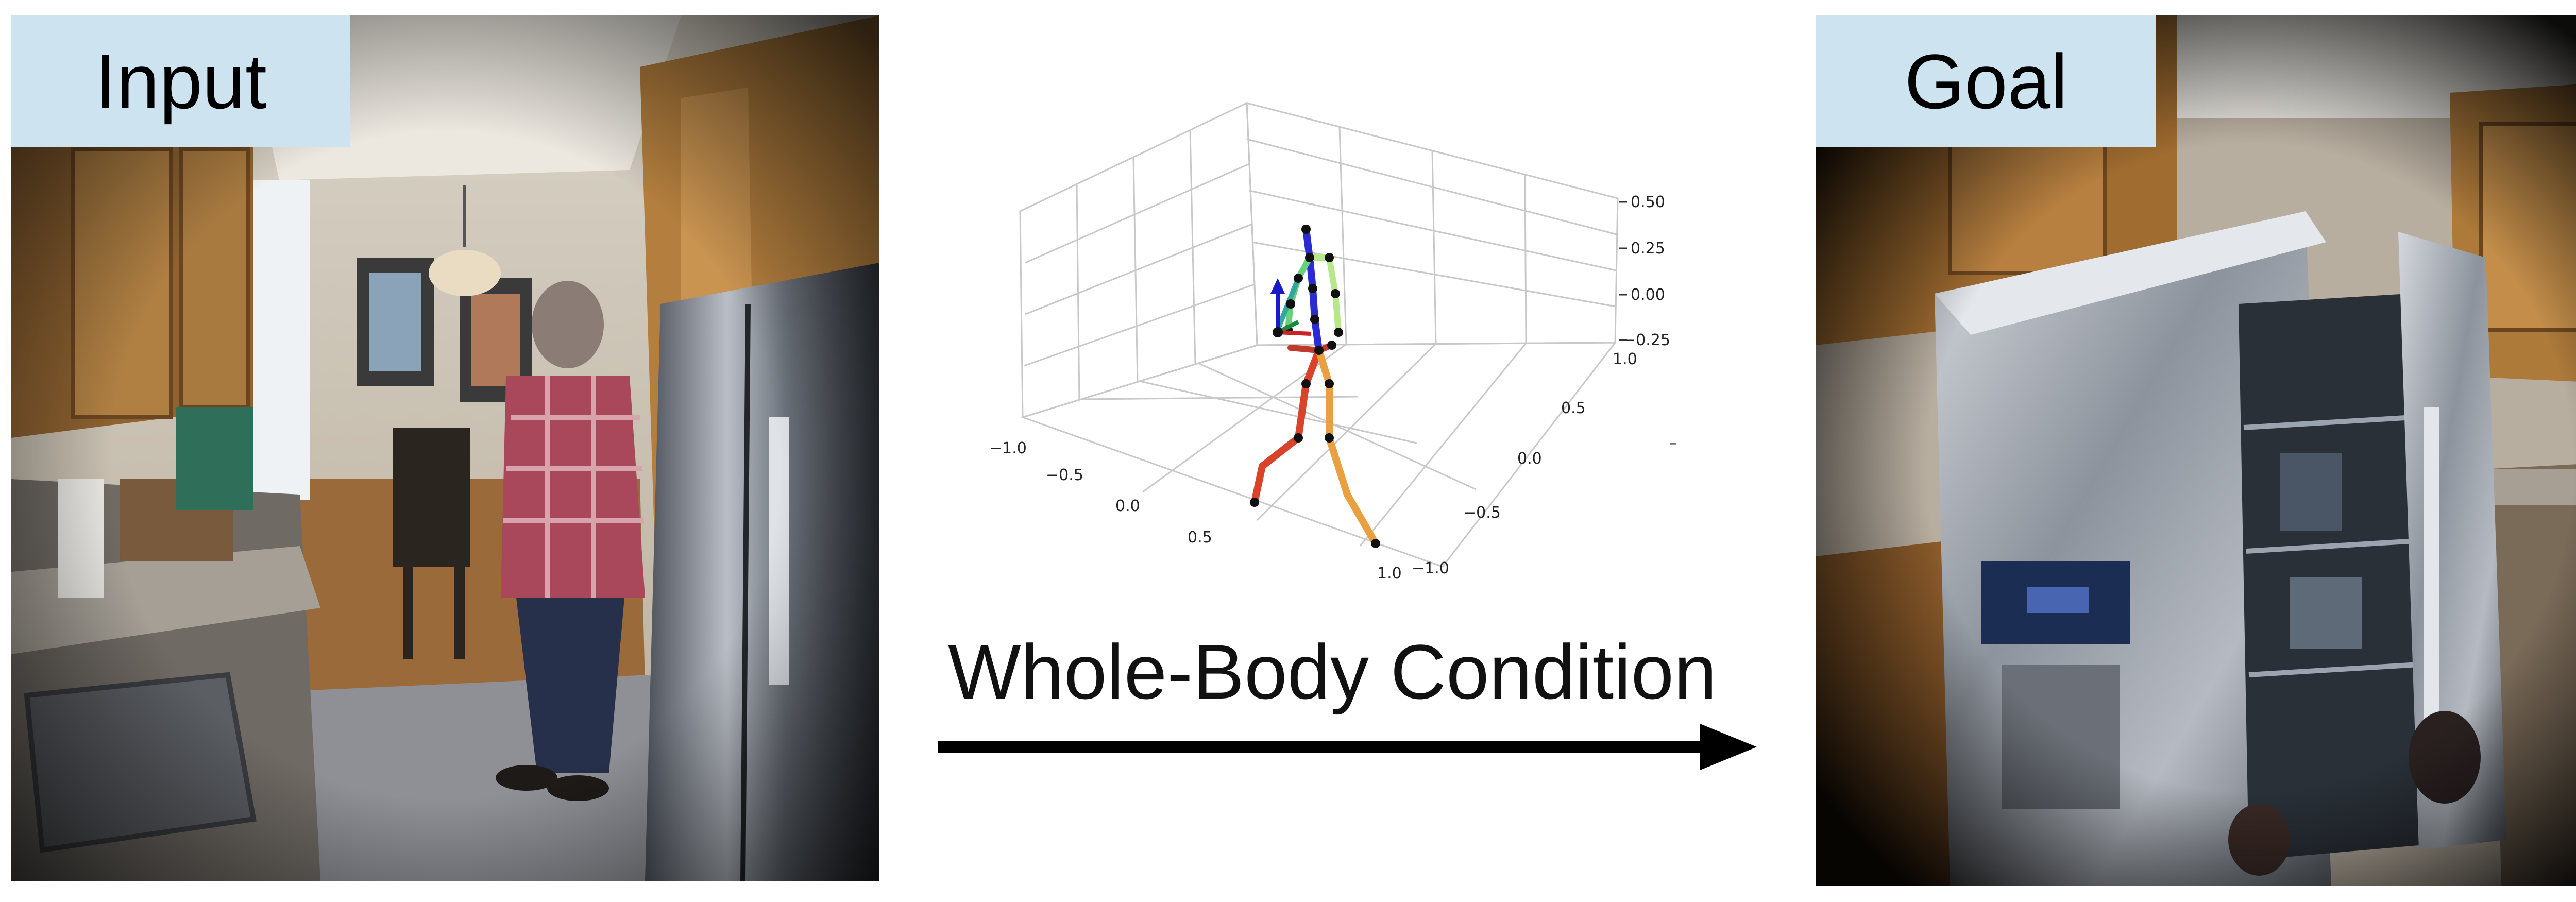 This screenshot has height=902, width=2576. Describe the element at coordinates (1482, 513) in the screenshot. I see `tick-side-1: −0.5` at that location.